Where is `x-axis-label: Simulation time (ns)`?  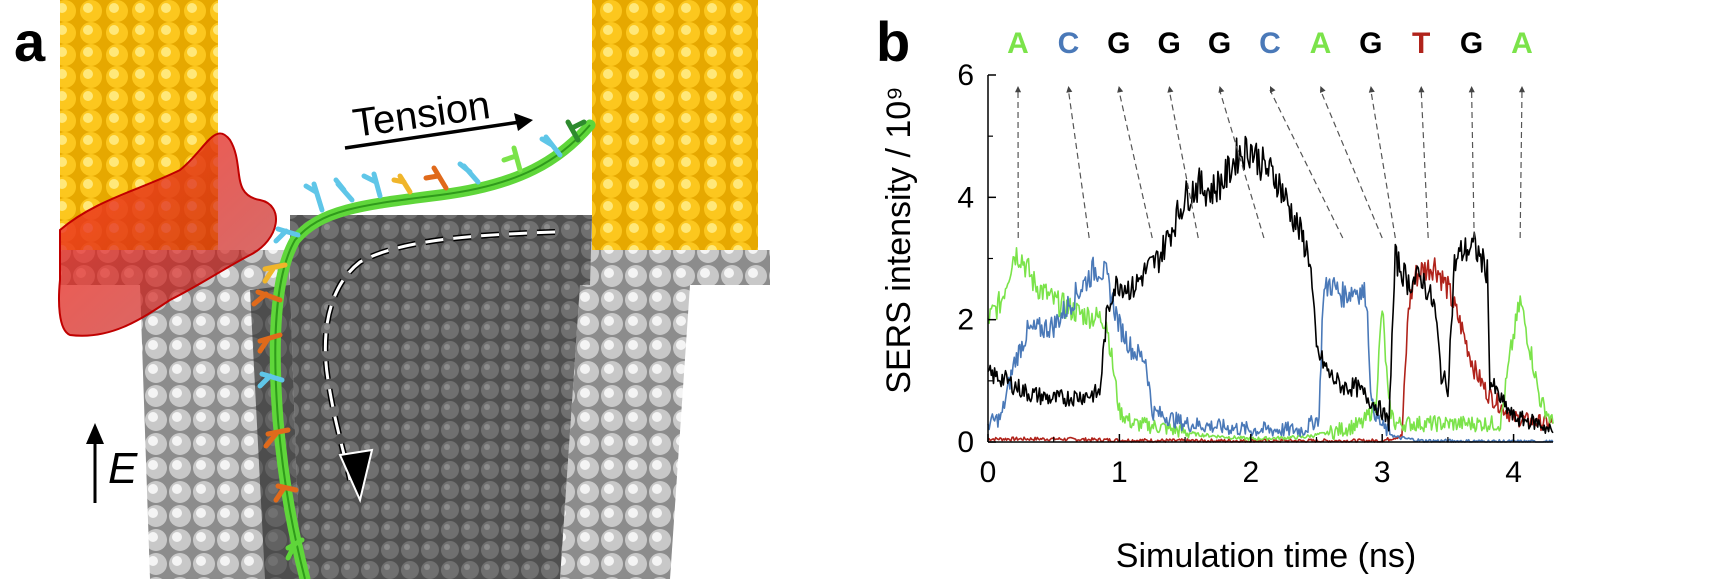 x-axis-label: Simulation time (ns) is located at coordinates (1266, 556).